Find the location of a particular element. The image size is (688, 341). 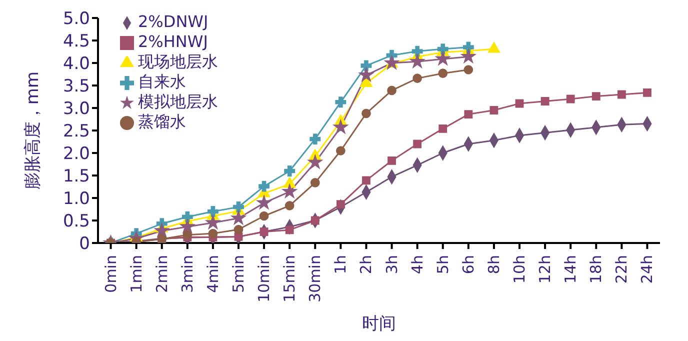

y-tick-label: 1.5 is located at coordinates (76, 176).